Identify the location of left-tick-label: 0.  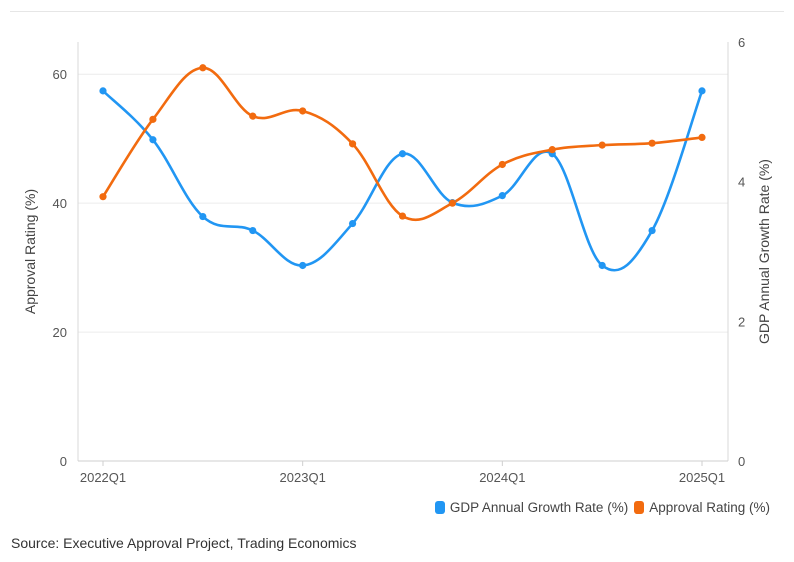
(63, 461).